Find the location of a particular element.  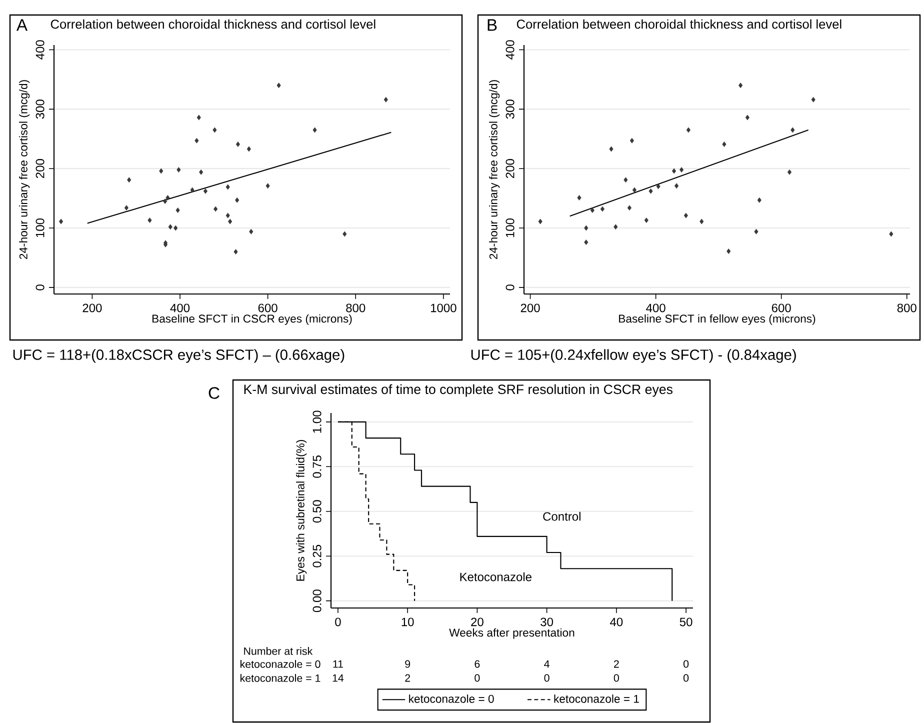

y-axis-title: Eyes with subretinal fluid(%) is located at coordinates (301, 510).